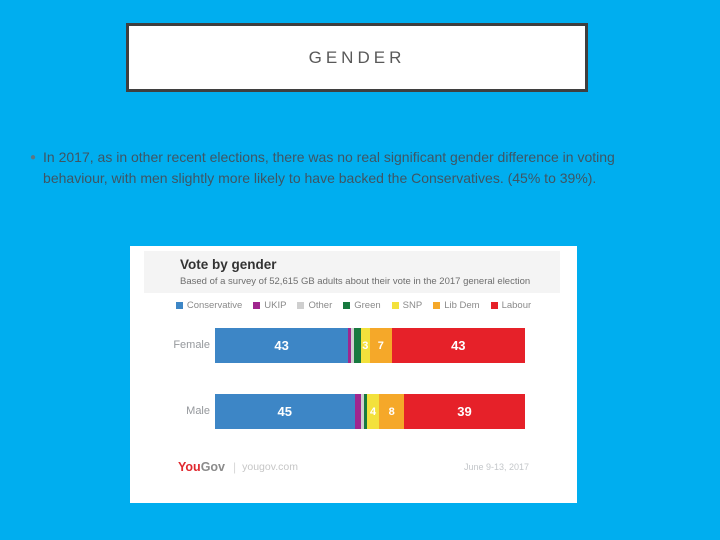 This screenshot has height=540, width=720. I want to click on legend-label: Other, so click(320, 305).